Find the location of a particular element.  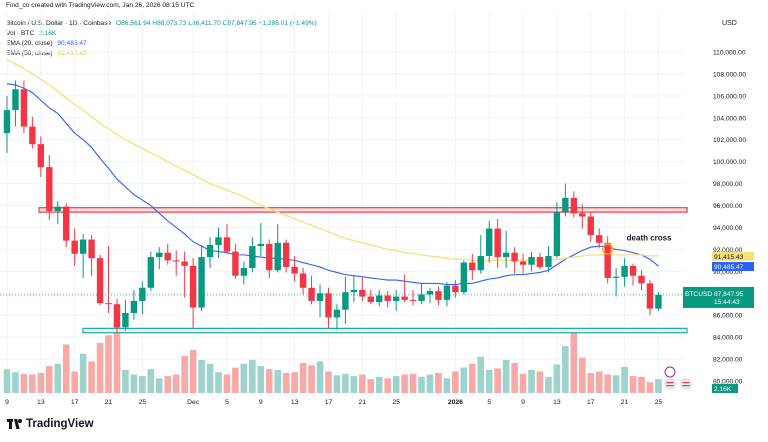

ema50-label: EMA (50, close) is located at coordinates (29, 53).